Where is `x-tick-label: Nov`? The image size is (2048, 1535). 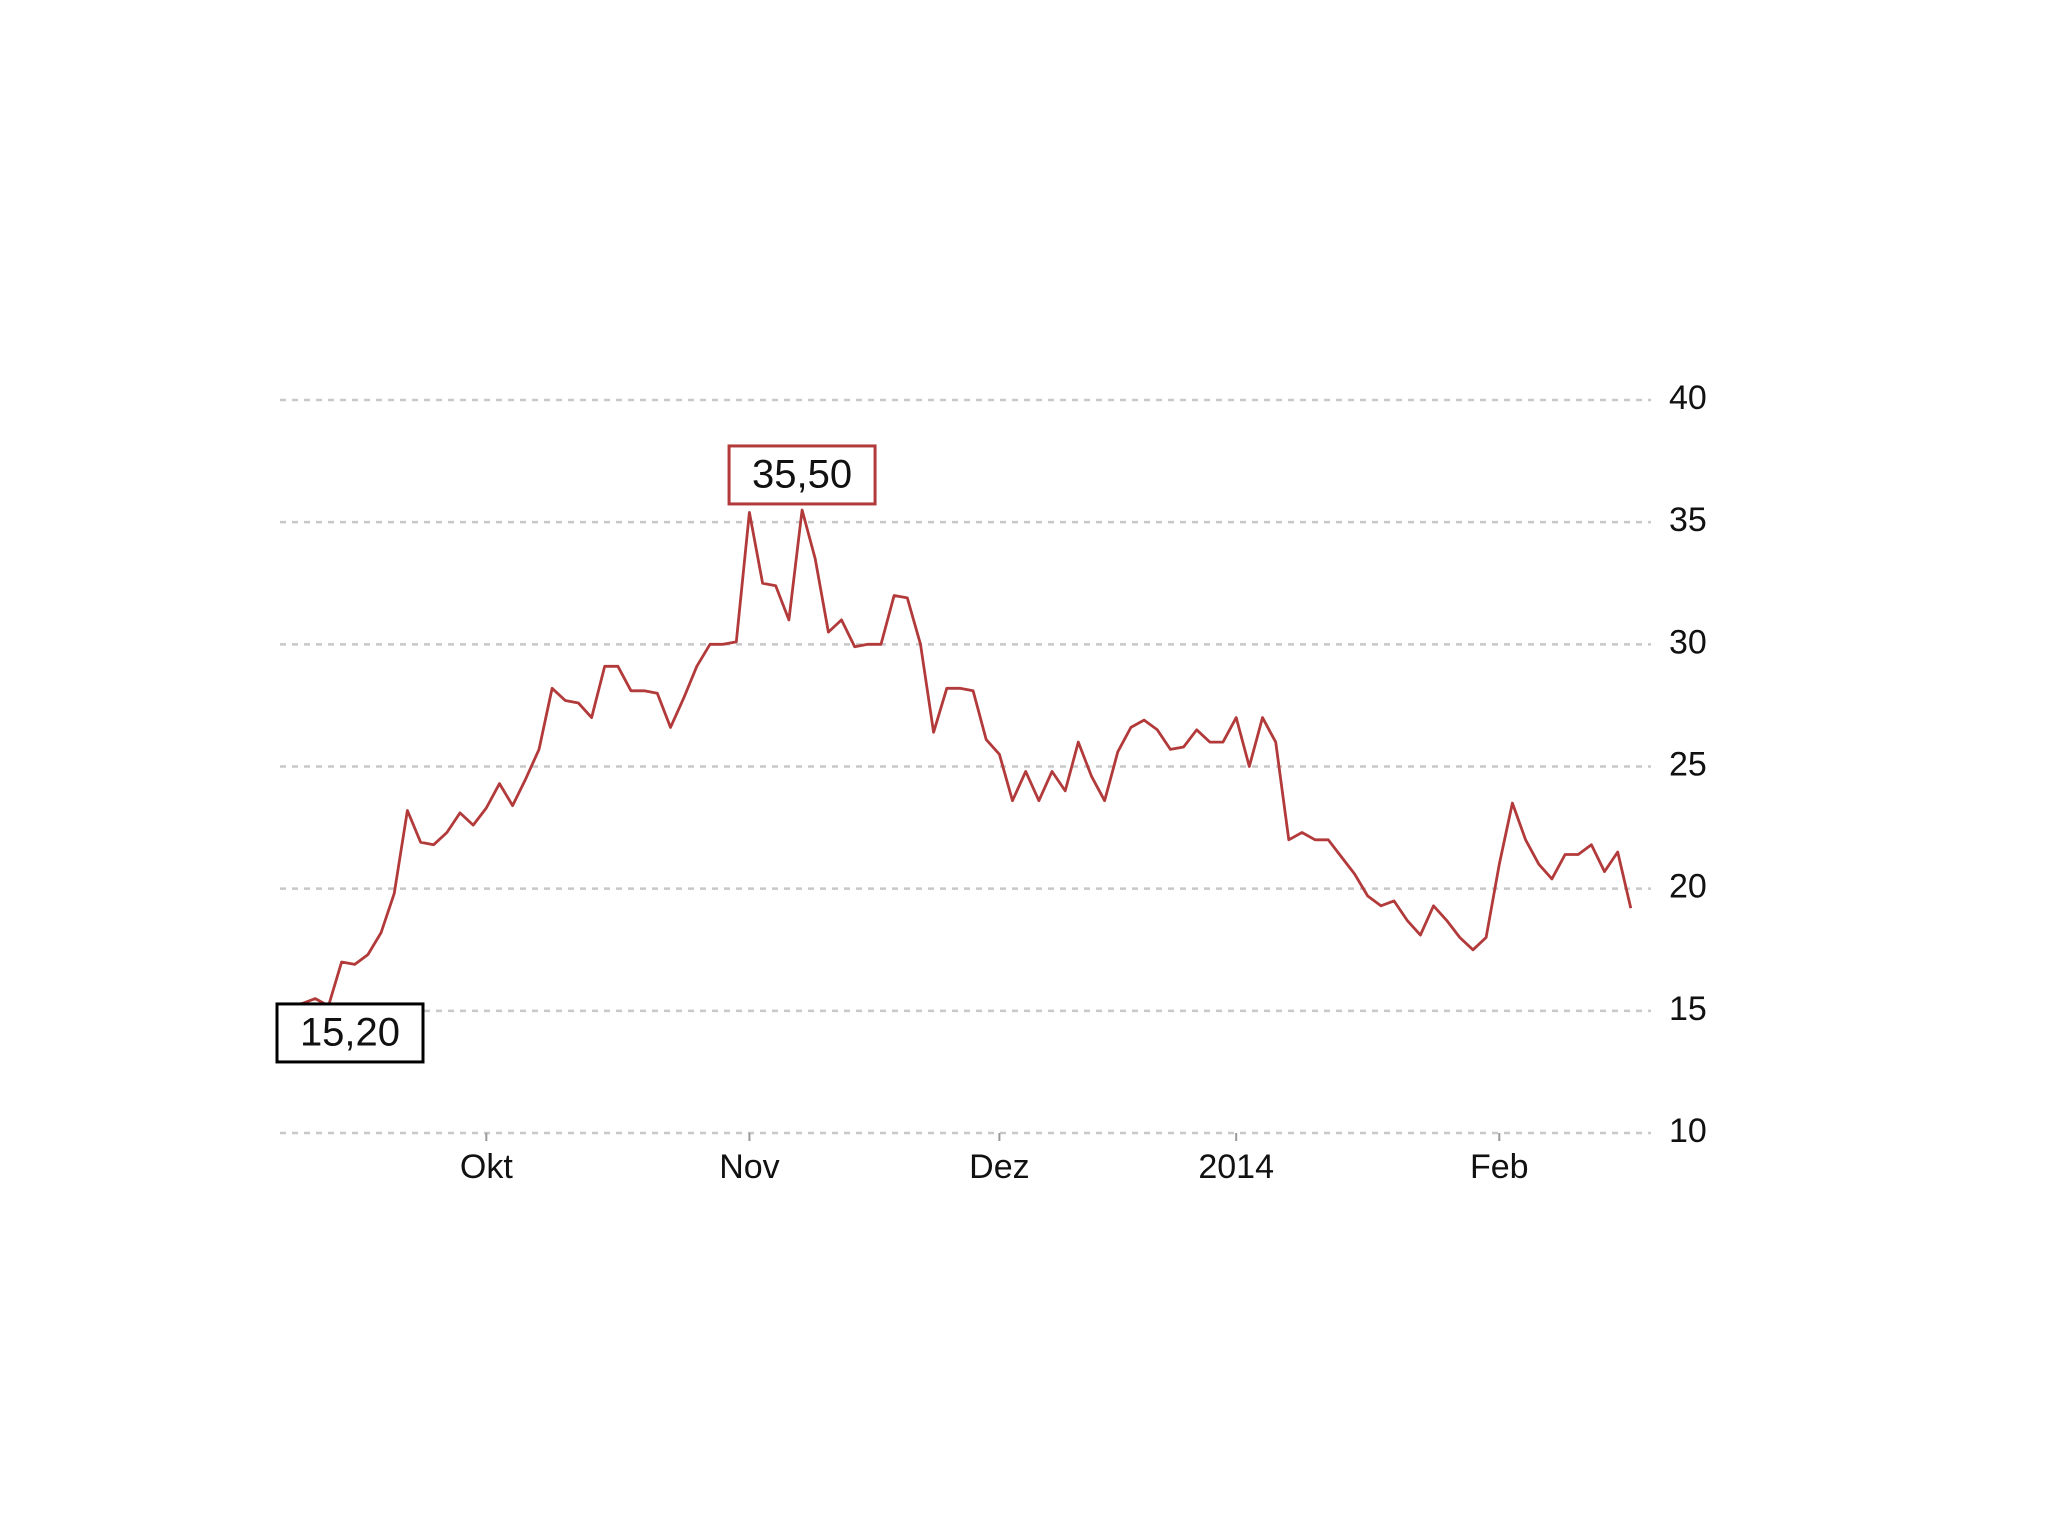
x-tick-label: Nov is located at coordinates (749, 1167).